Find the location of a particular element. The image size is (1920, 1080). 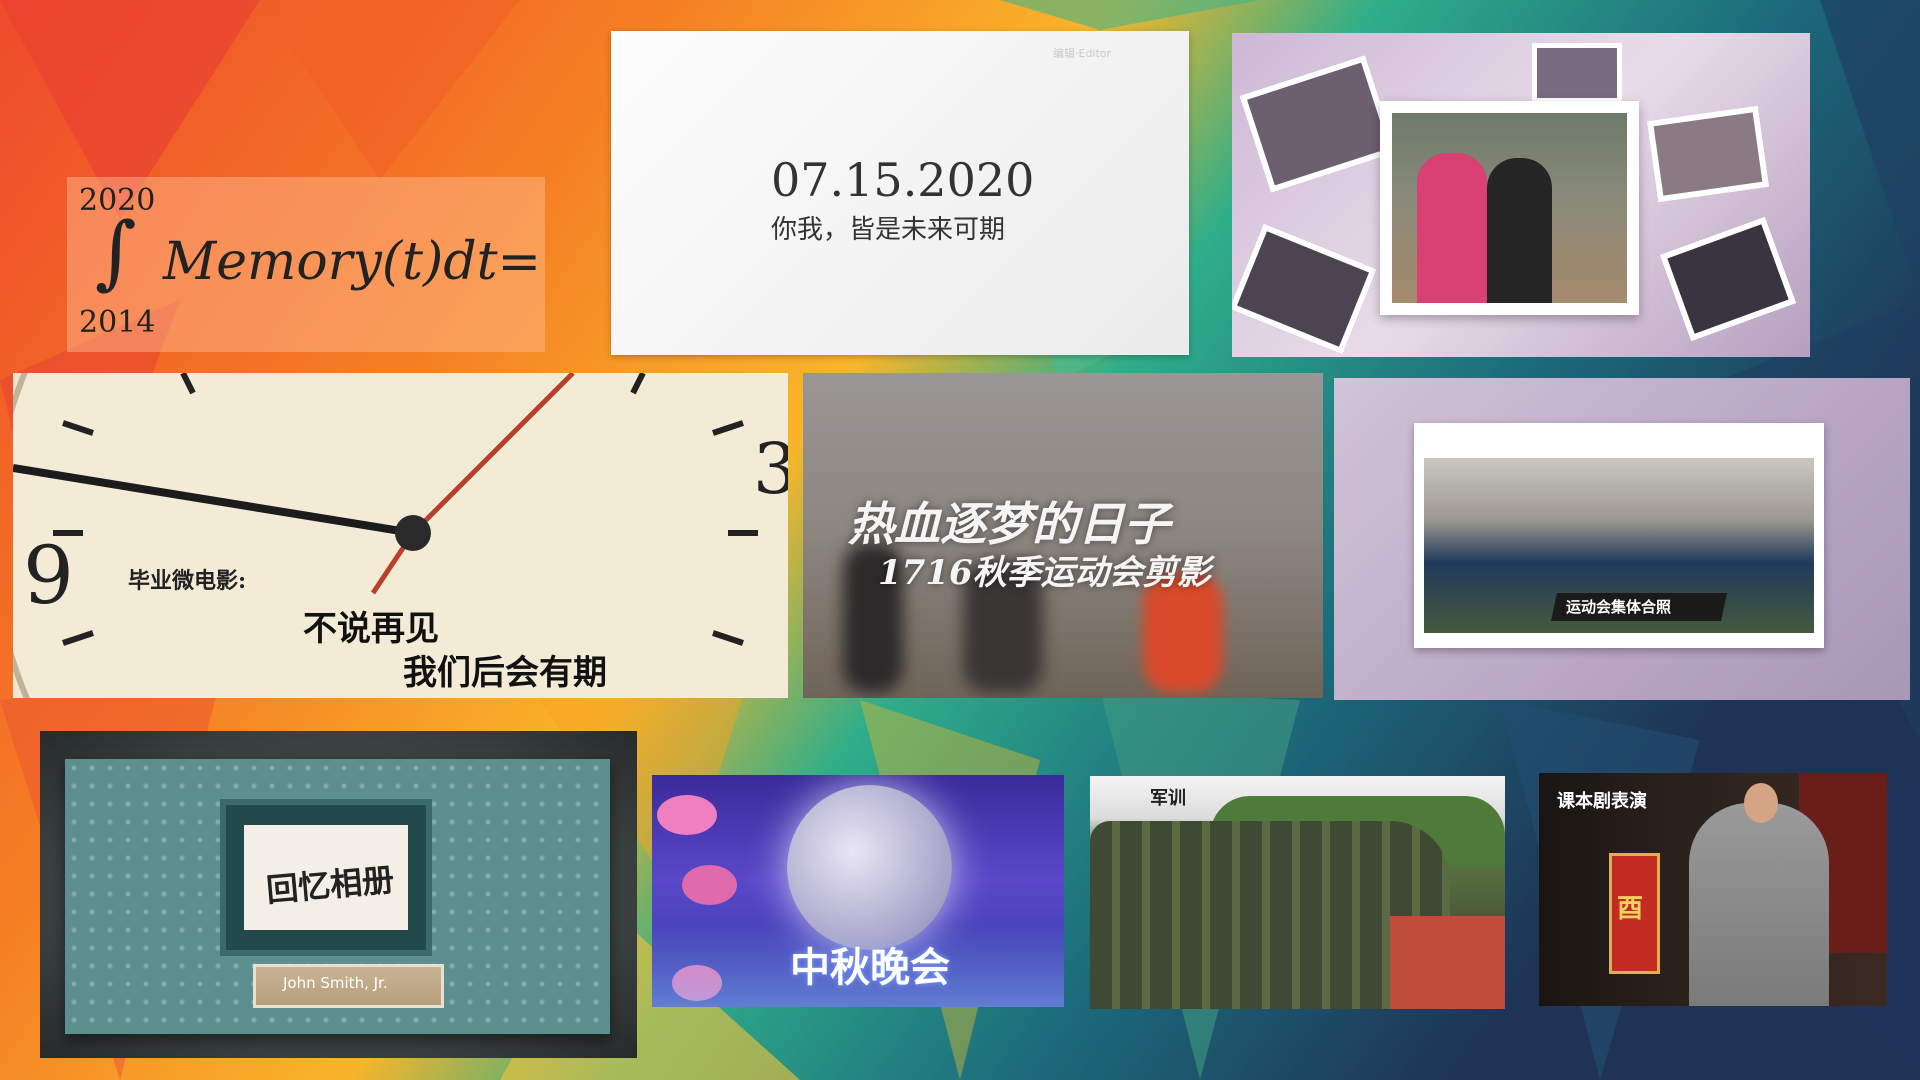

group-photo-caption: 运动会集体合照 is located at coordinates (1619, 607).